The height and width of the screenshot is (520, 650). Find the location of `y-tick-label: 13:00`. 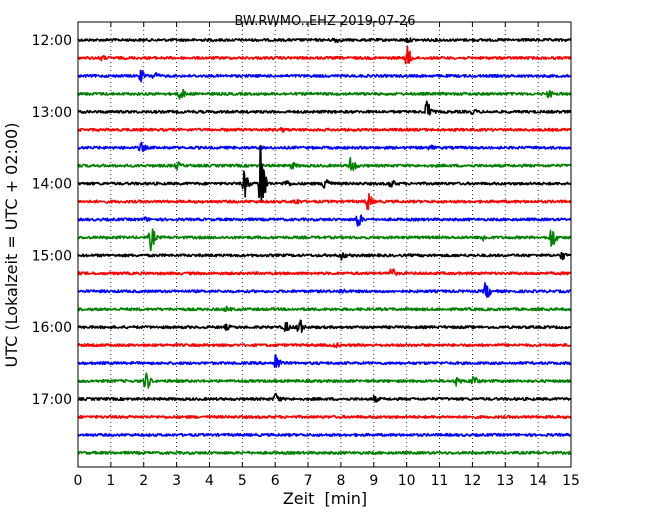

y-tick-label: 13:00 is located at coordinates (52, 113).